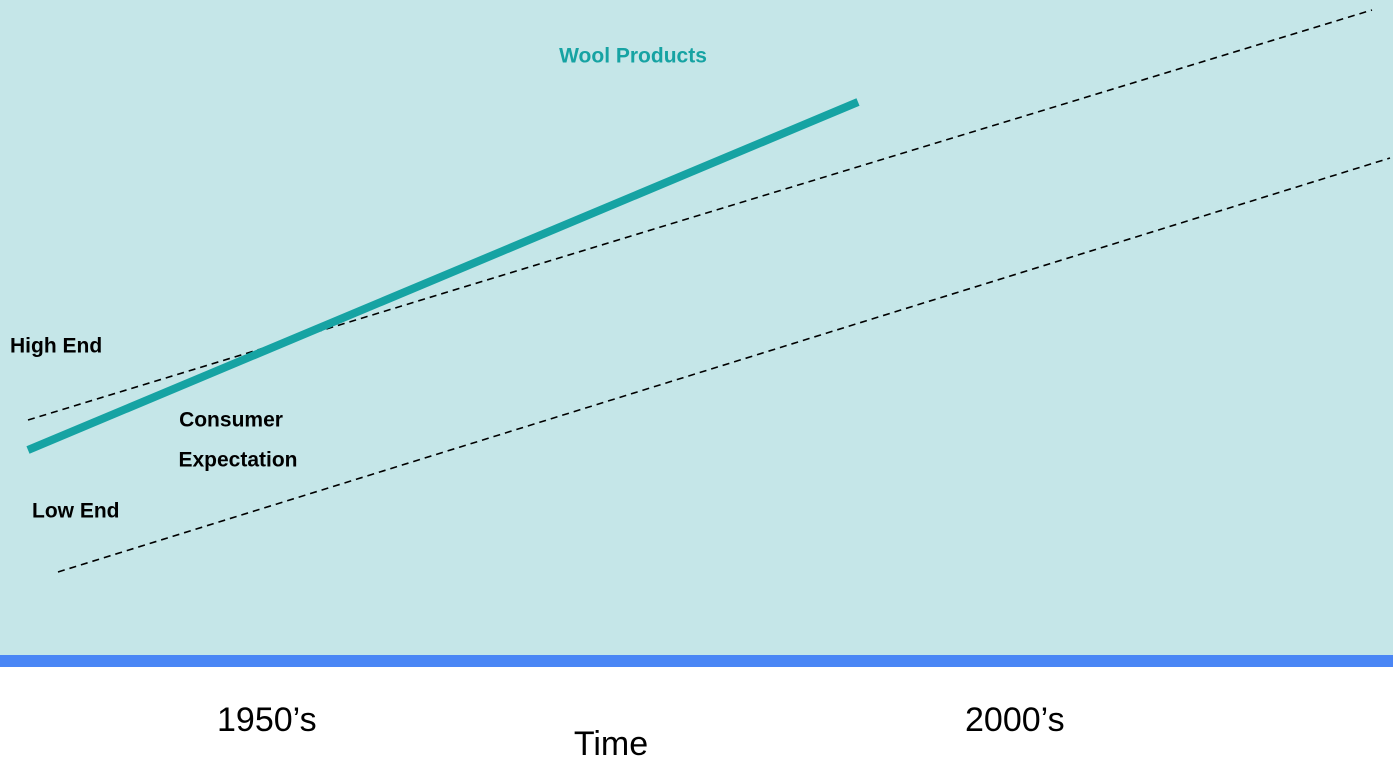  I want to click on high-end-label: High End, so click(56, 346).